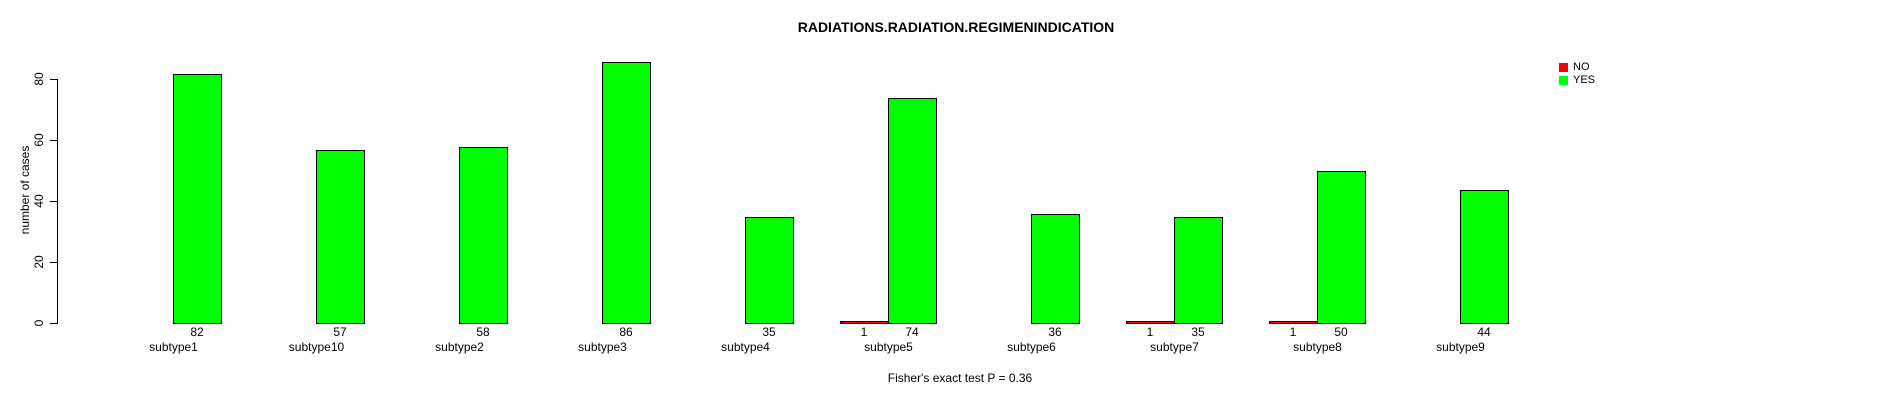 This screenshot has width=1890, height=400. I want to click on y-tick-label: 80, so click(39, 79).